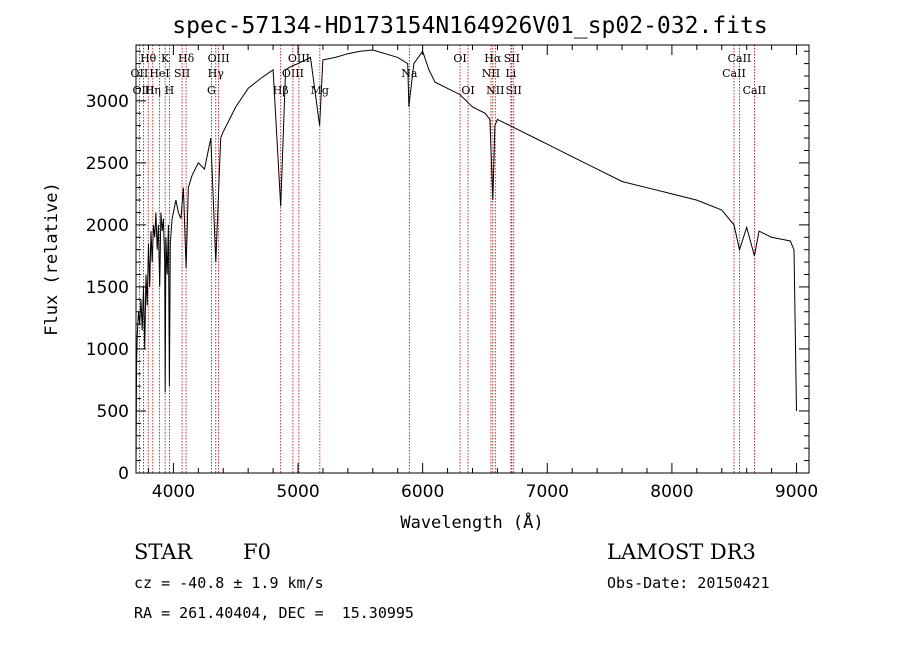  What do you see at coordinates (52, 259) in the screenshot?
I see `y-axis-label: Flux (relative)` at bounding box center [52, 259].